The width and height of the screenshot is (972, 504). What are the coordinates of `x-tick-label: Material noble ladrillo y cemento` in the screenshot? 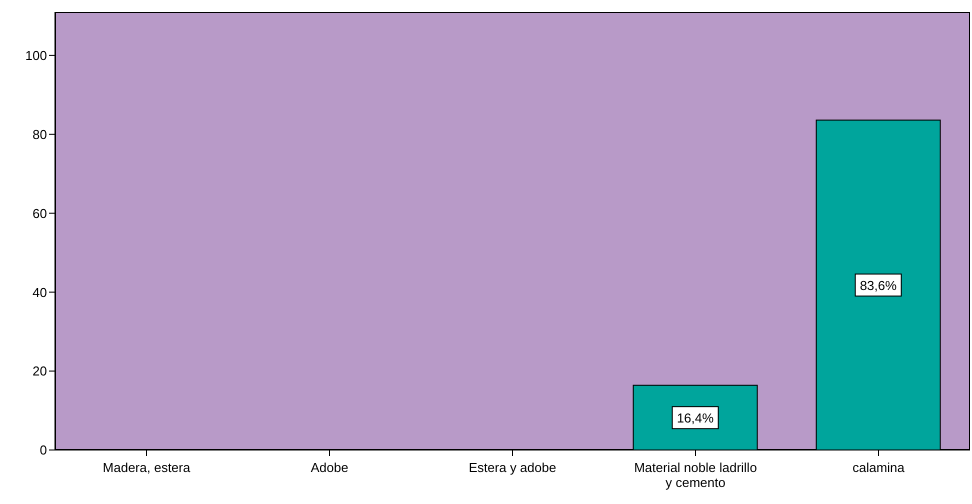 It's located at (695, 475).